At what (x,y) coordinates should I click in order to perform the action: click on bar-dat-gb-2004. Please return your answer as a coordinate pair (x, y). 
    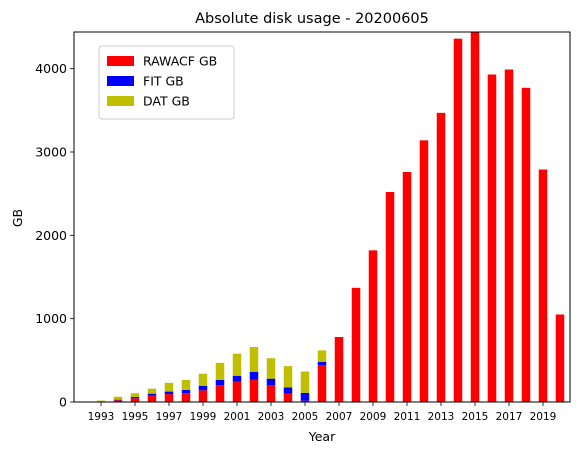
    Looking at the image, I should click on (288, 376).